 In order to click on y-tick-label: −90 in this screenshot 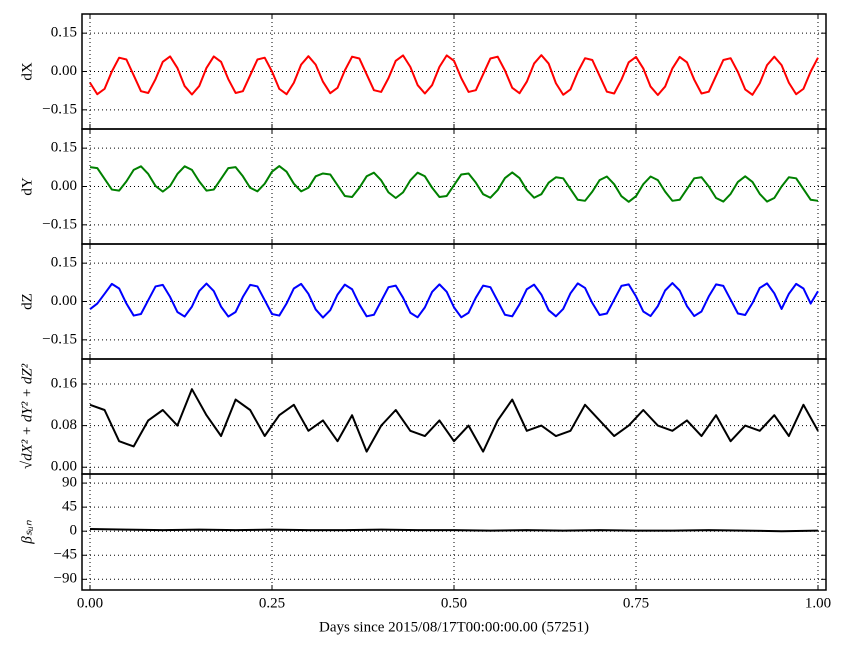, I will do `click(65, 579)`.